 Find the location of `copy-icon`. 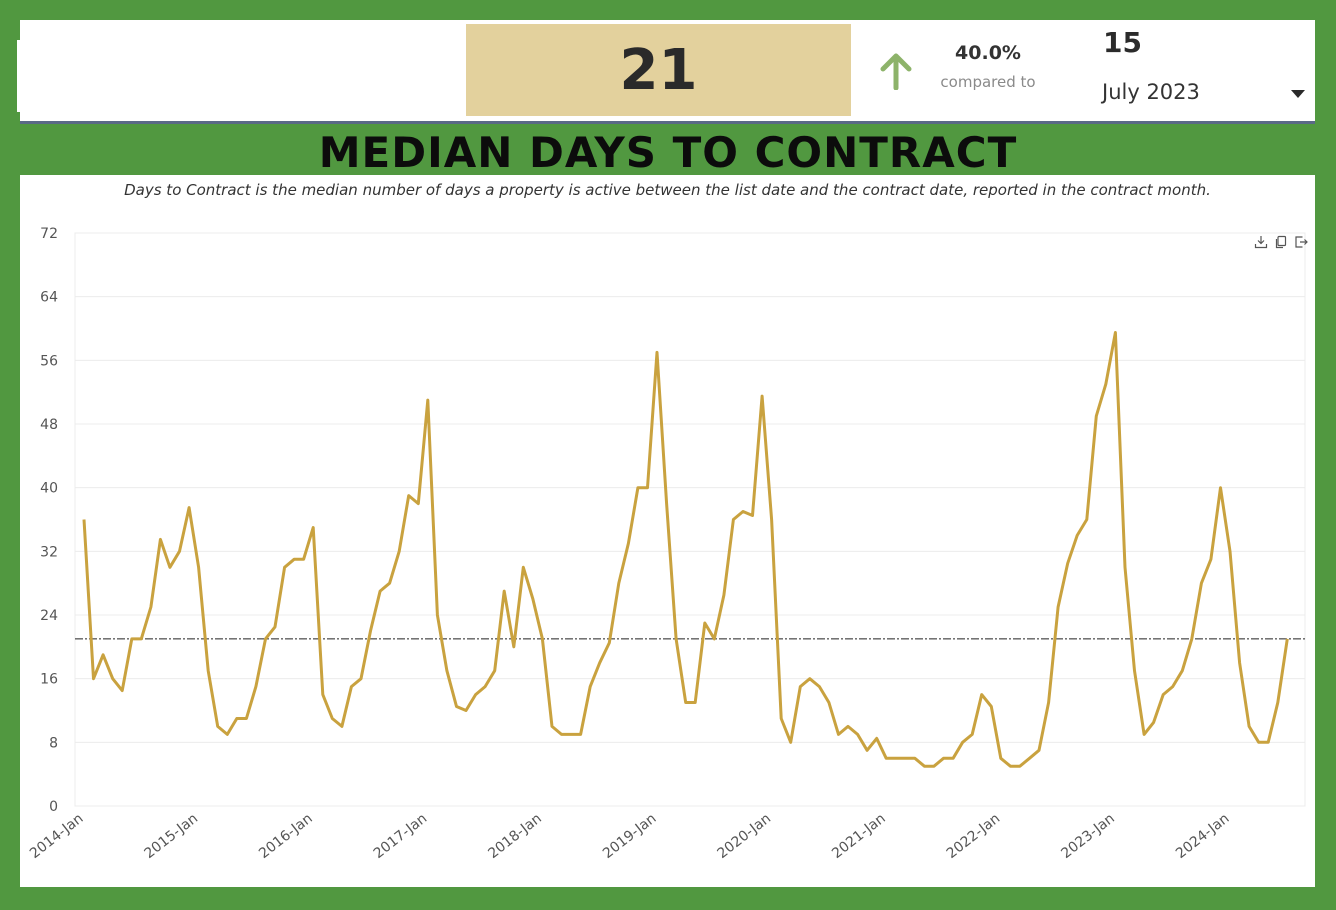

copy-icon is located at coordinates (1281, 242).